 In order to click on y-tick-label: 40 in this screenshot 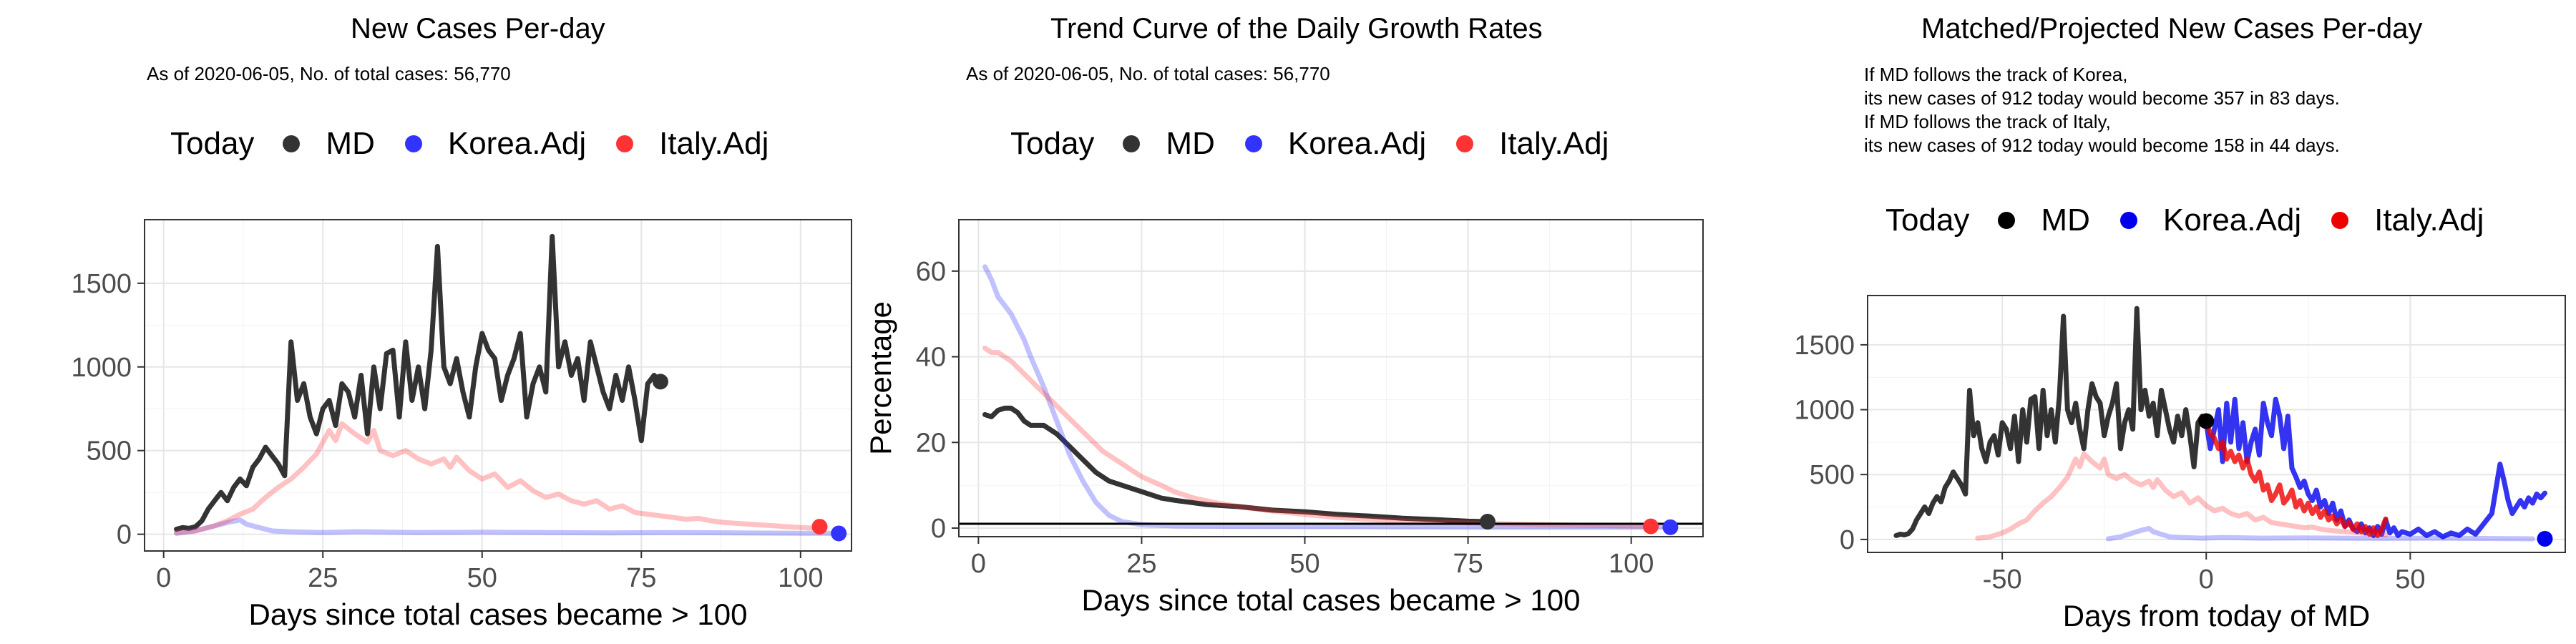, I will do `click(931, 358)`.